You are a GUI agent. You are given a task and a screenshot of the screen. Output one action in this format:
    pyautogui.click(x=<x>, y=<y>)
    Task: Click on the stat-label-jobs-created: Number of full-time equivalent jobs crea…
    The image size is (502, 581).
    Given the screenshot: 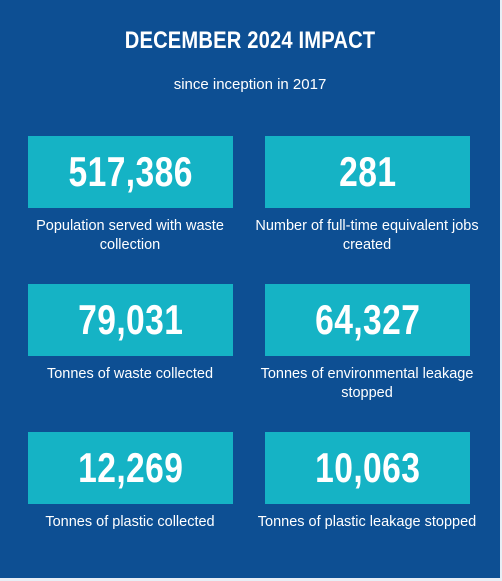 What is the action you would take?
    pyautogui.click(x=367, y=235)
    